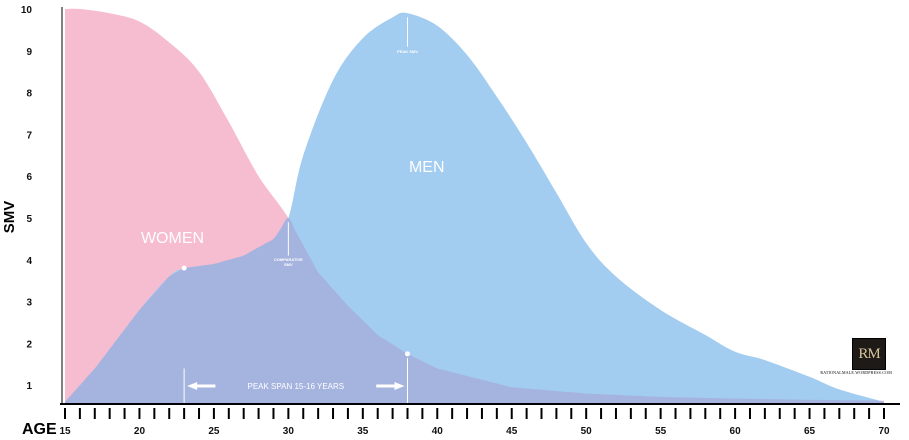 The height and width of the screenshot is (440, 909). I want to click on x-tick-label: 45, so click(512, 431).